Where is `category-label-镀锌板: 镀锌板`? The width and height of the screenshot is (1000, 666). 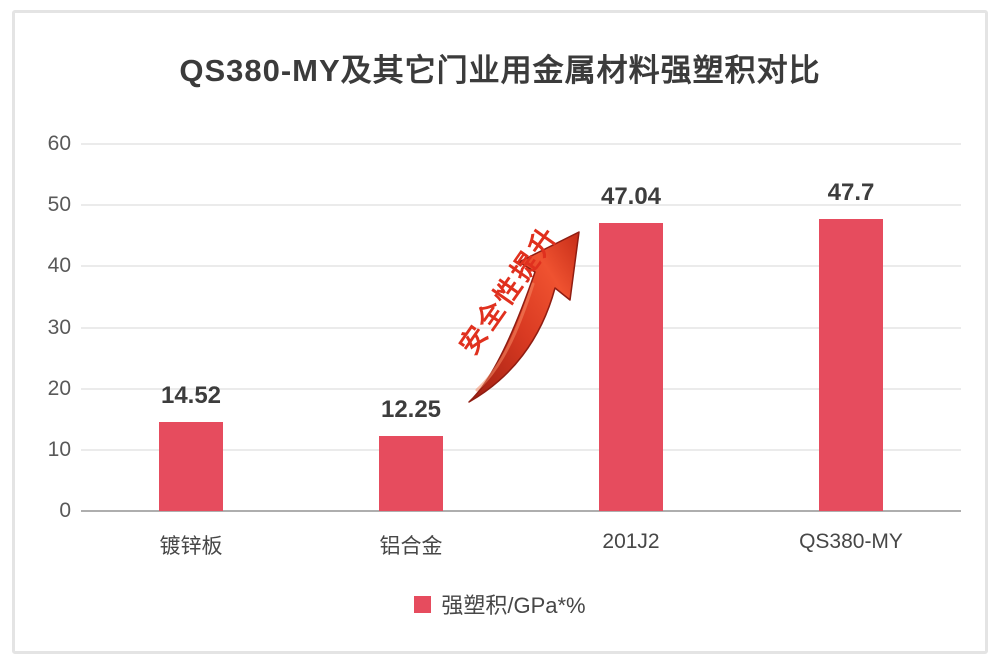
category-label-镀锌板: 镀锌板 is located at coordinates (191, 546).